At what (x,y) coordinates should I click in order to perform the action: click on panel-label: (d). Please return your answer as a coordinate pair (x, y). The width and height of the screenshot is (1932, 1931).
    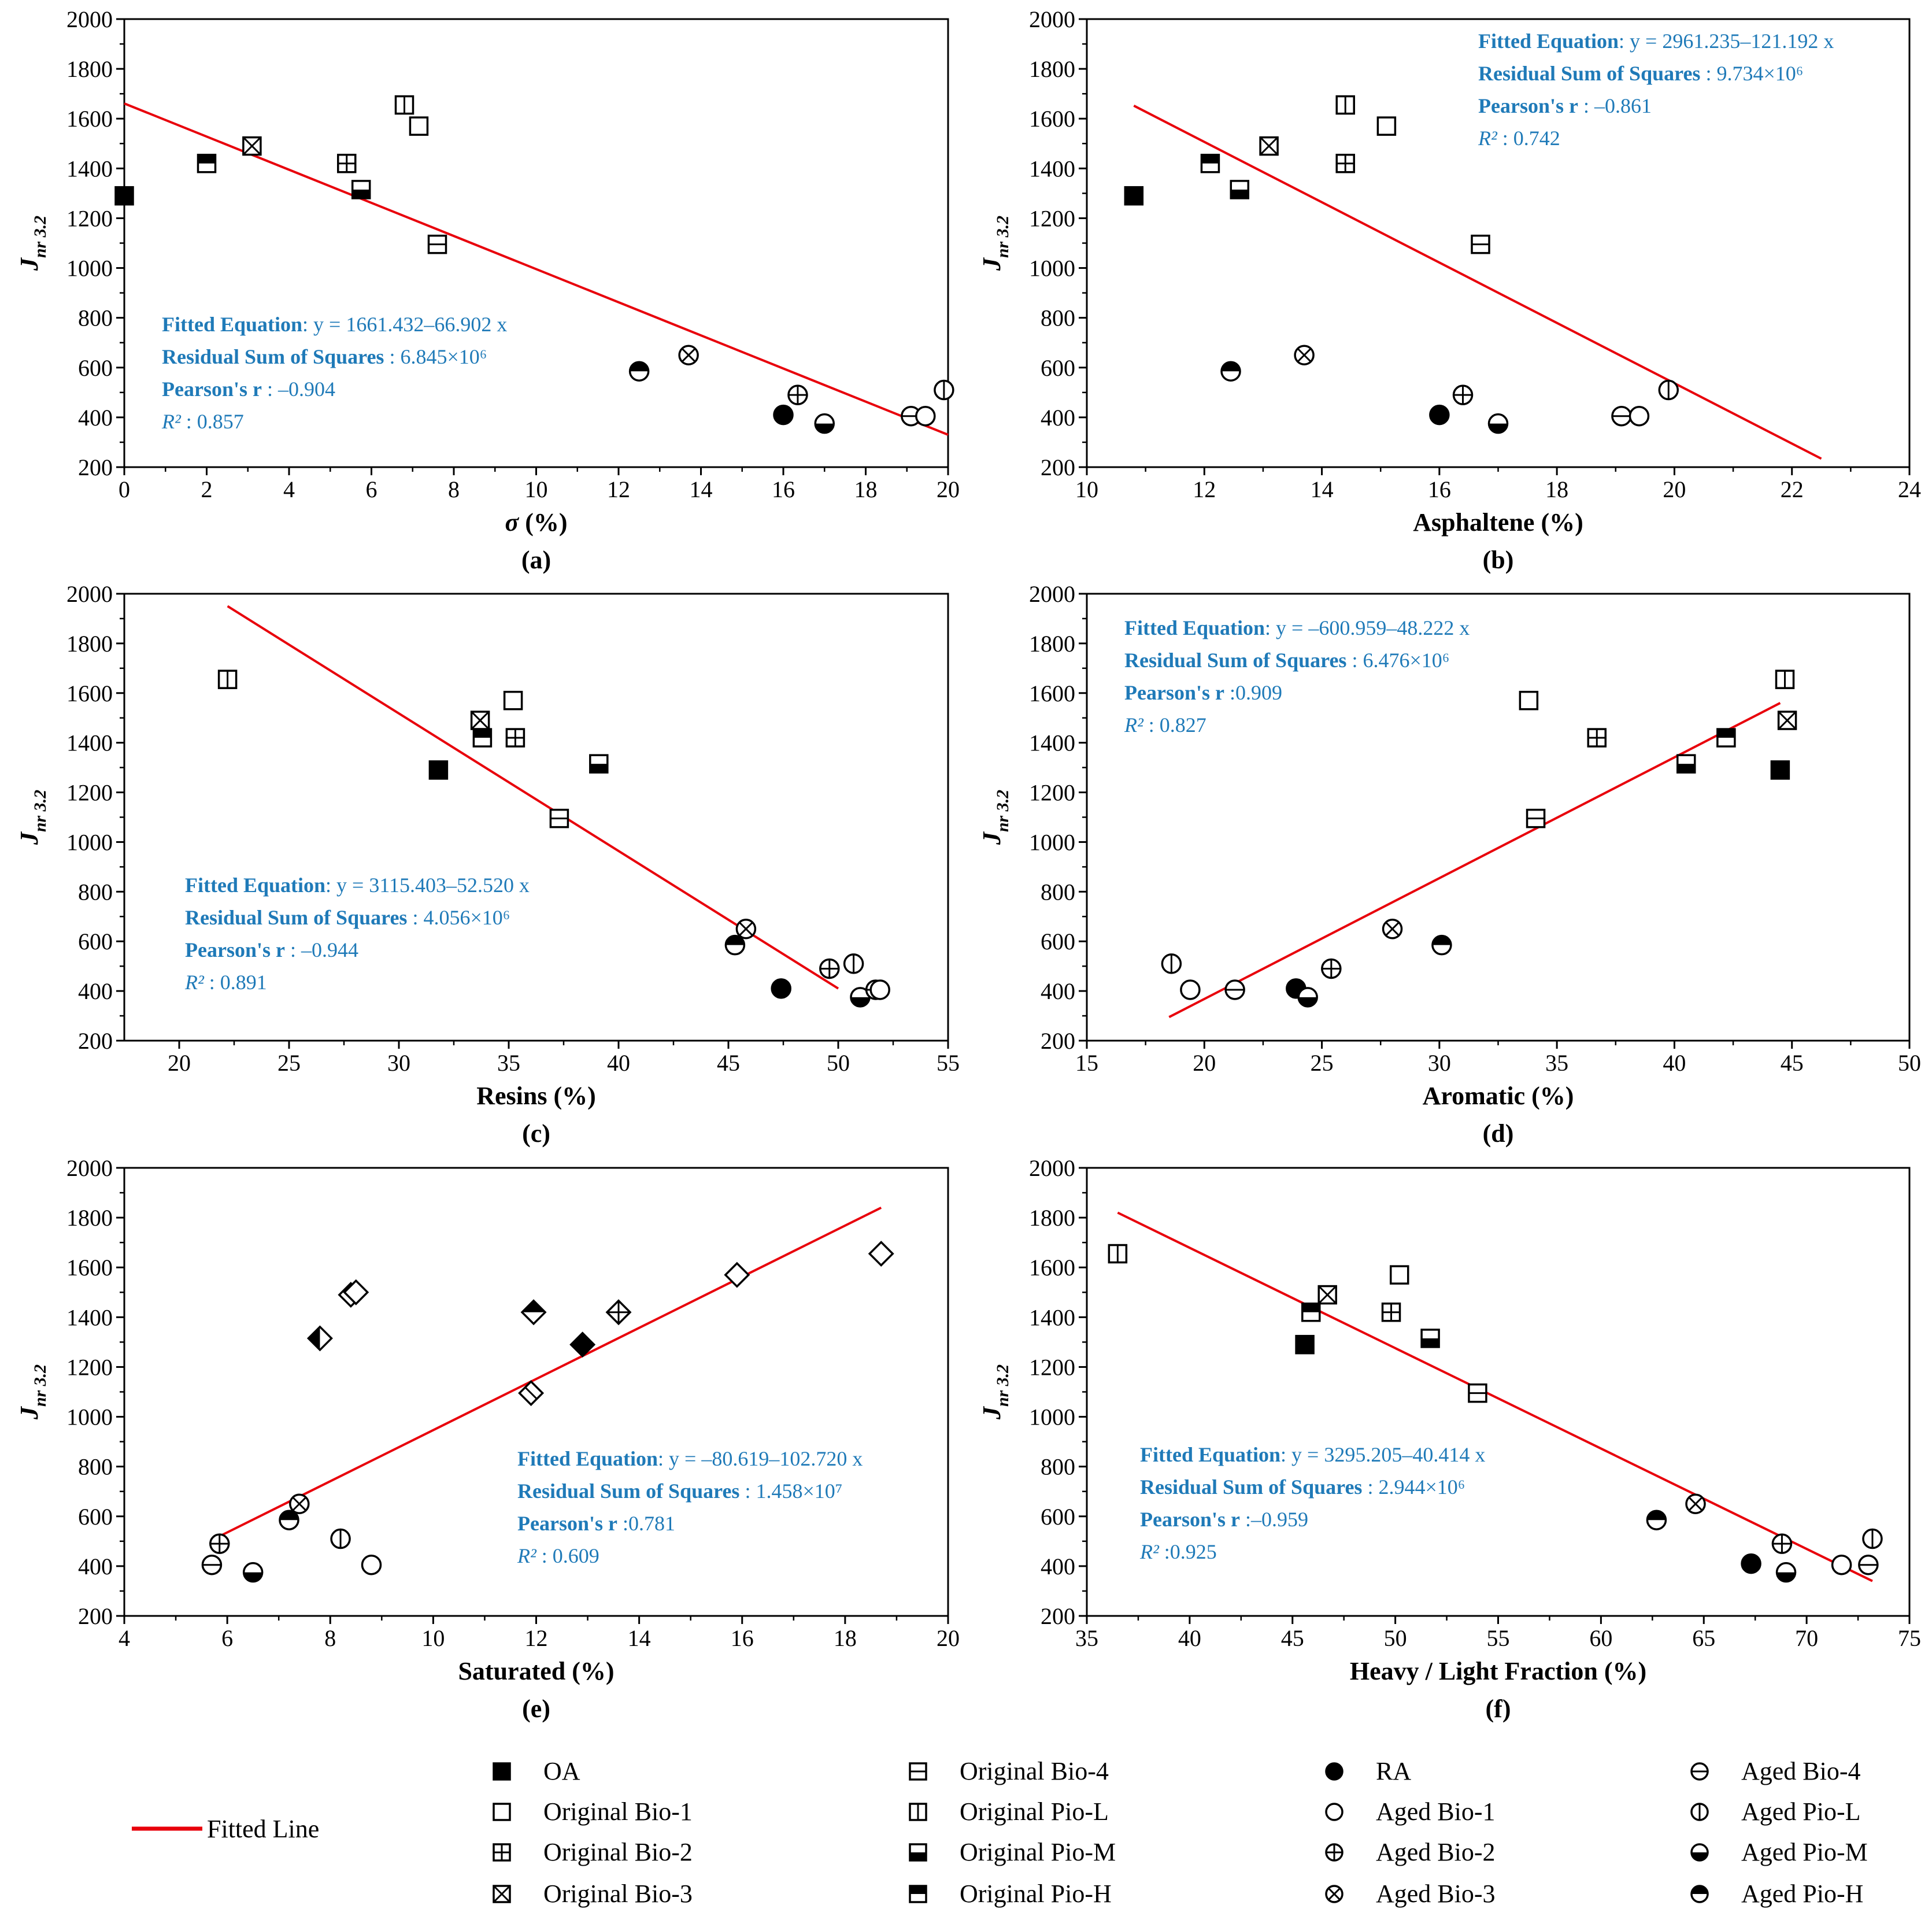
    Looking at the image, I should click on (1499, 1133).